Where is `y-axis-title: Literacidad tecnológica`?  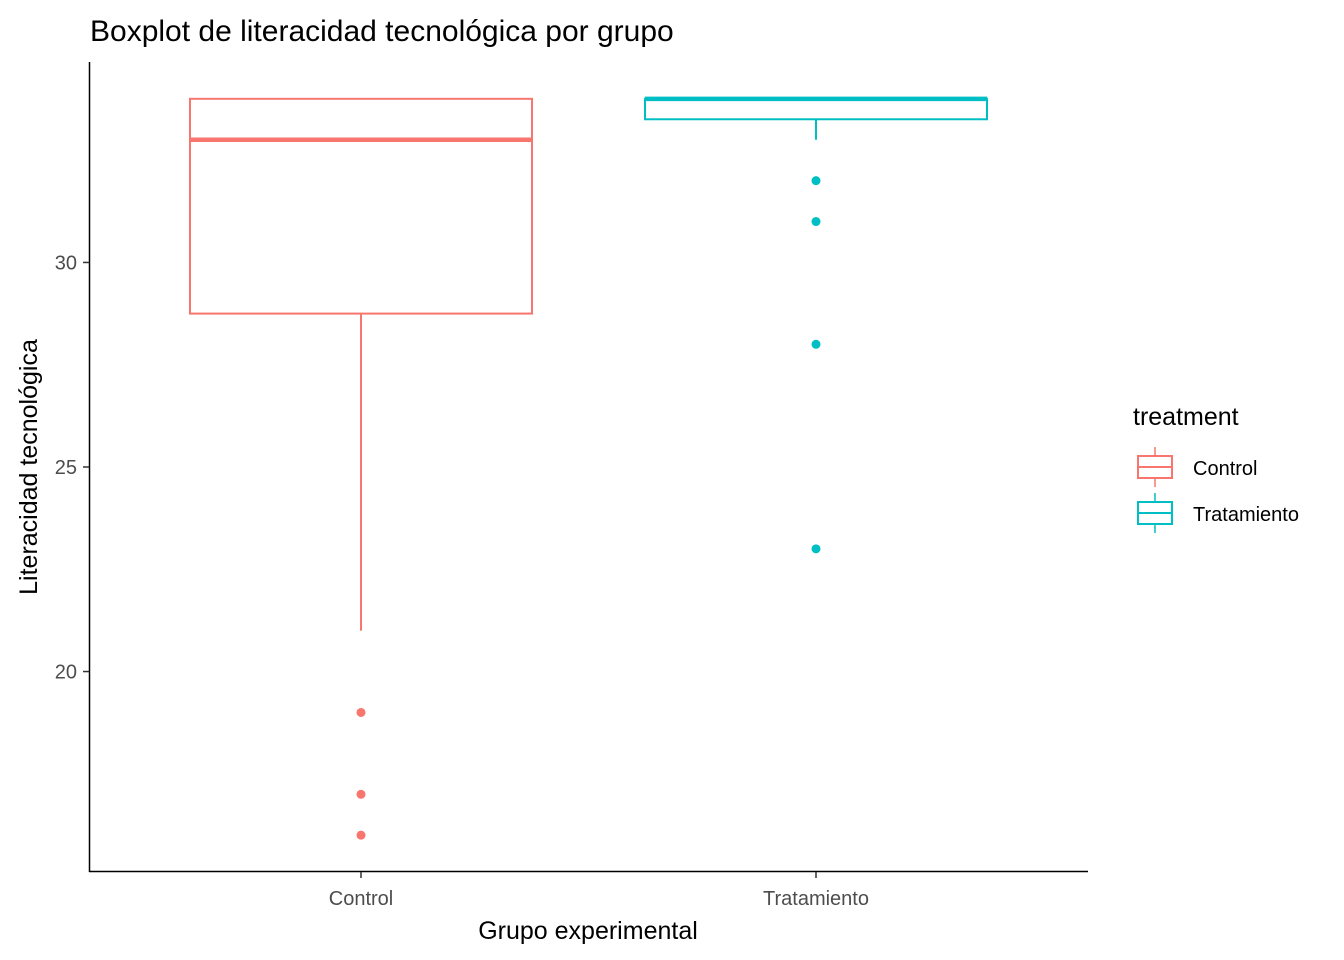 y-axis-title: Literacidad tecnológica is located at coordinates (29, 467).